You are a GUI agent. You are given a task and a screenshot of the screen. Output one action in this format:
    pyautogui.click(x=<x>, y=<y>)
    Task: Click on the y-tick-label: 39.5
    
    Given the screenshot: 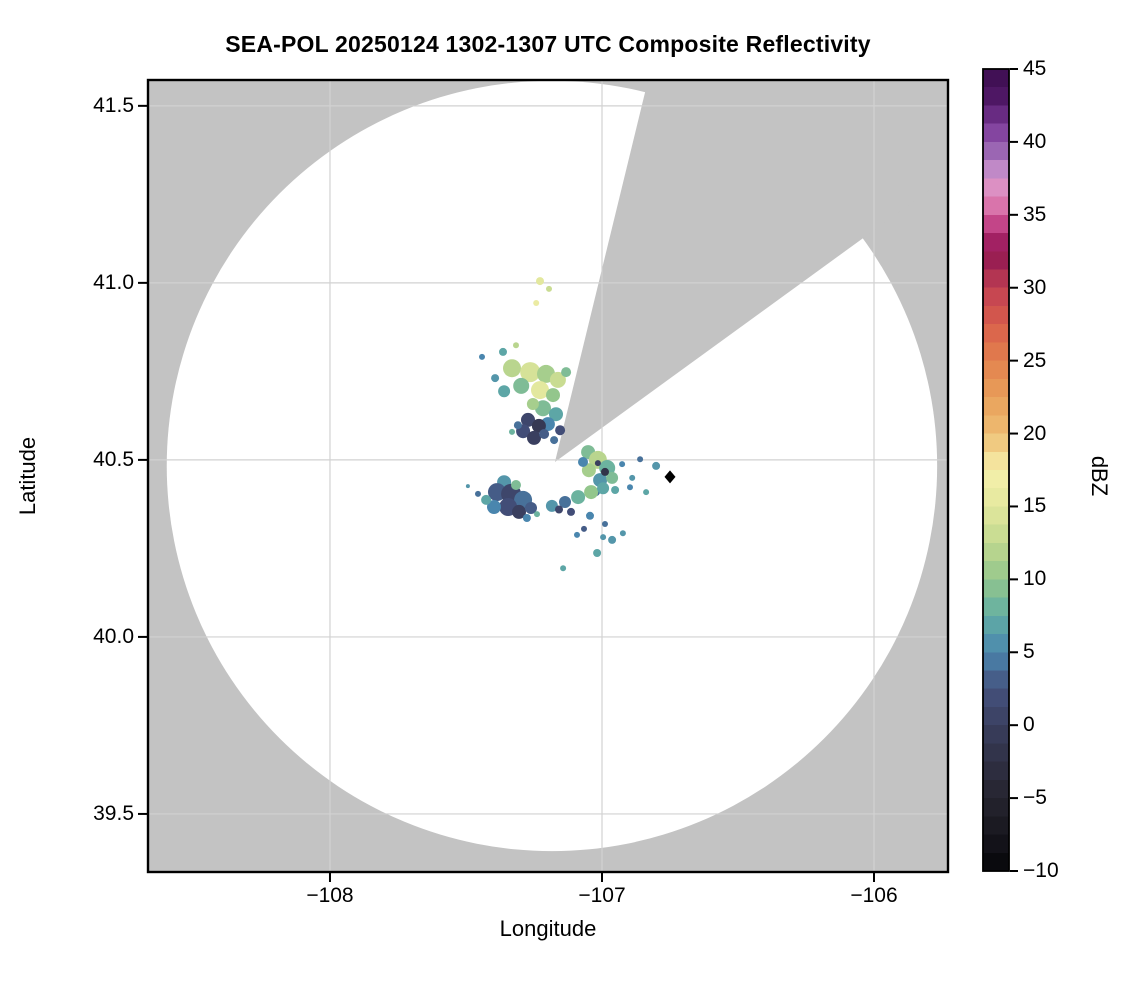 What is the action you would take?
    pyautogui.click(x=113, y=813)
    